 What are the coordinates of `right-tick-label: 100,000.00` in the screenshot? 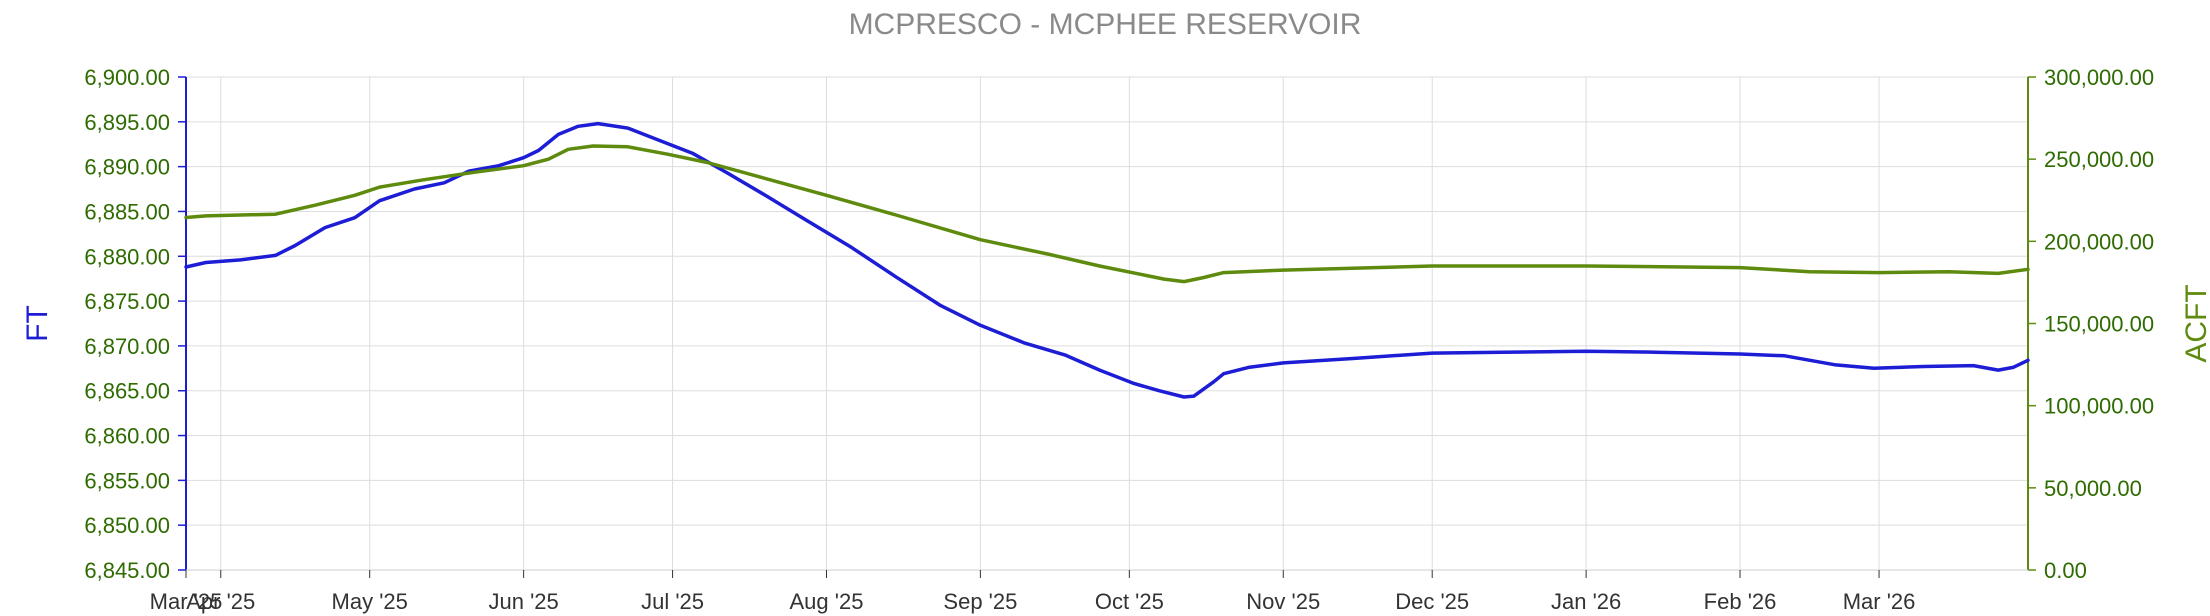 It's located at (2099, 406).